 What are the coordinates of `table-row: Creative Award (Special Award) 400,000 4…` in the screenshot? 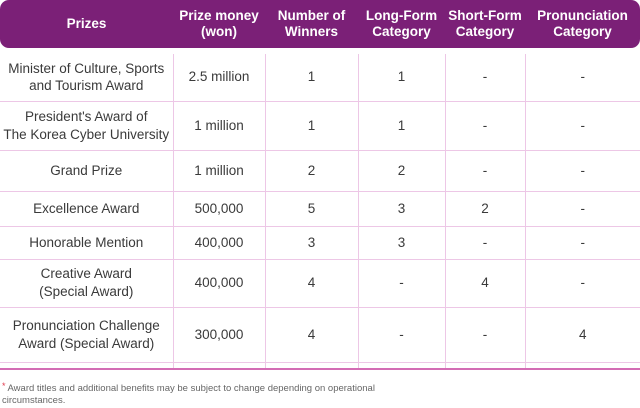 It's located at (320, 283).